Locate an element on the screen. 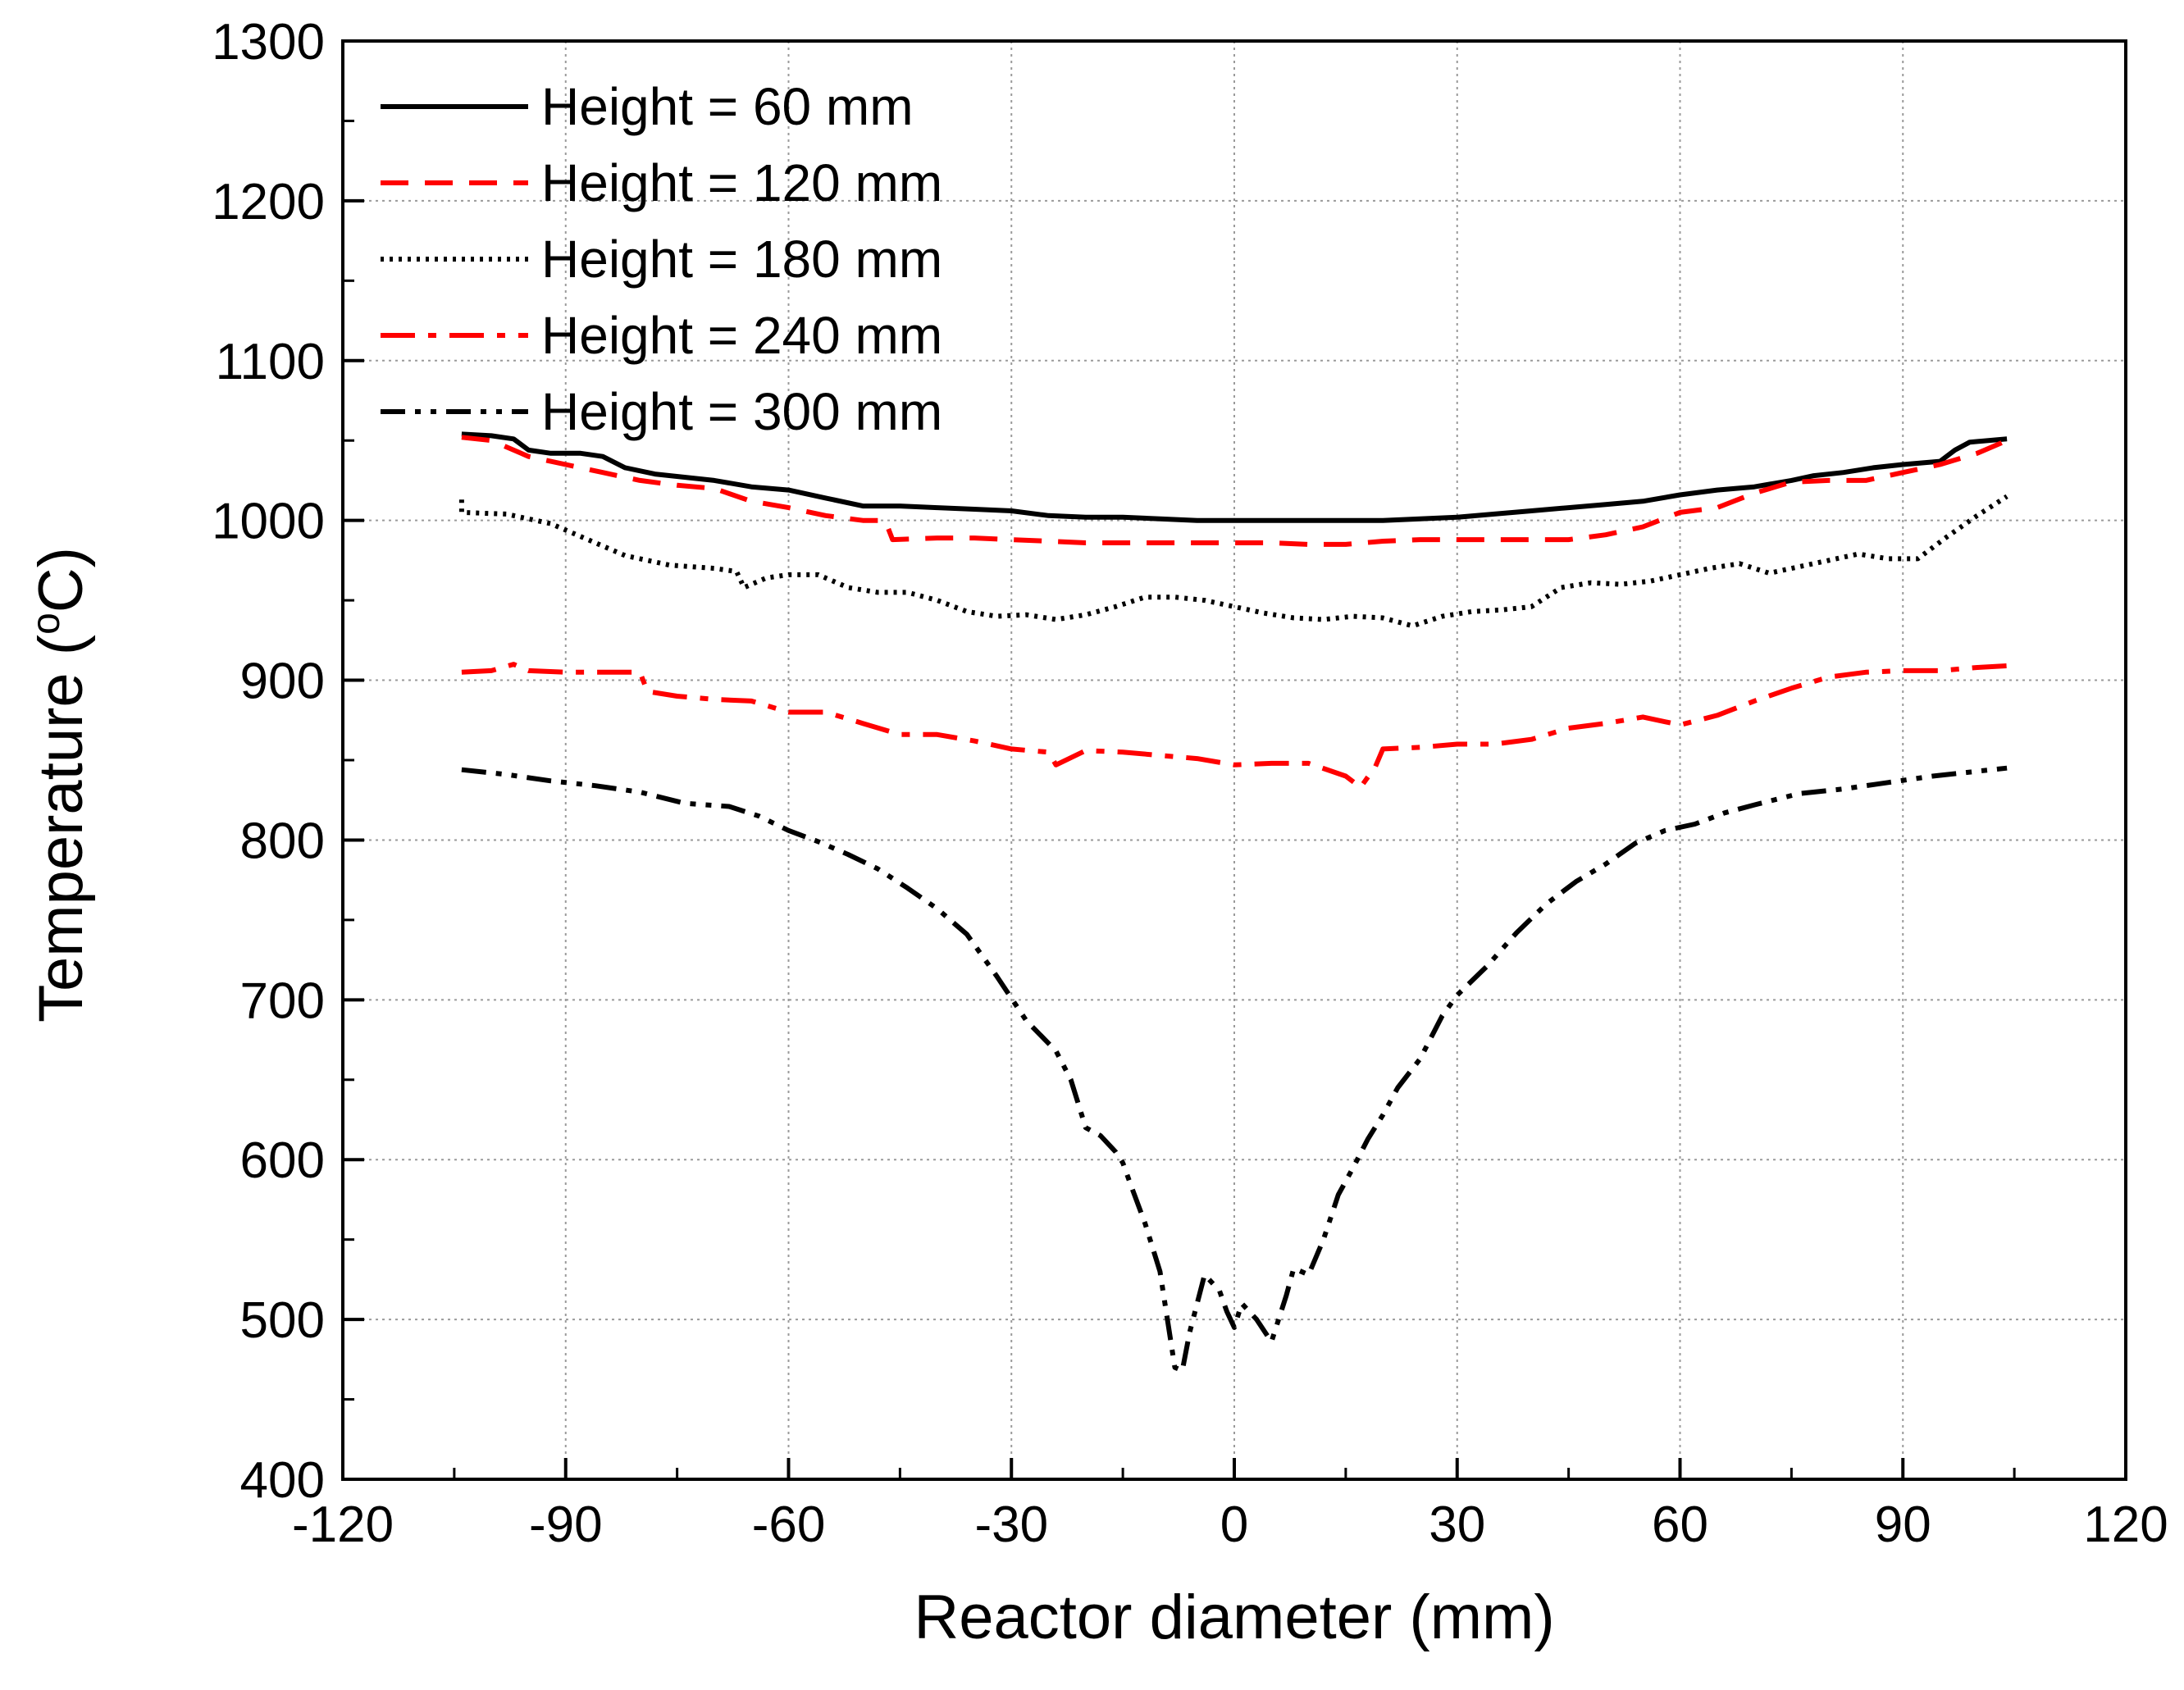 The height and width of the screenshot is (1690, 2184). legend-label: Height = 240 mm is located at coordinates (741, 335).